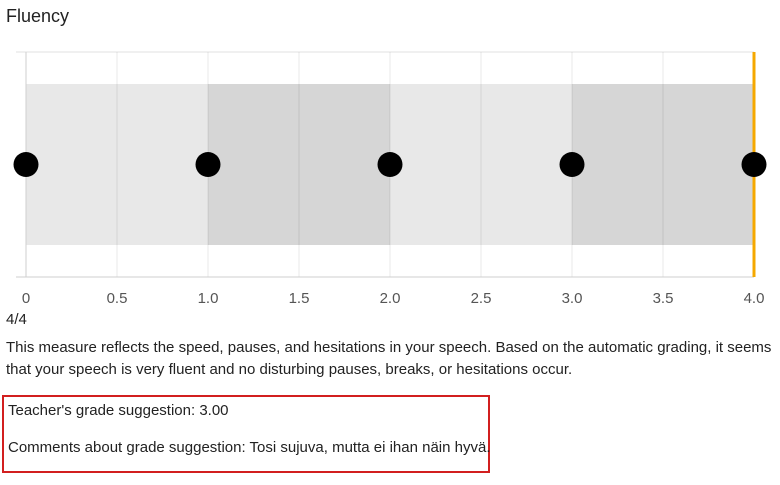 This screenshot has height=485, width=780. What do you see at coordinates (663, 298) in the screenshot?
I see `x-tick-label-7: 3.5` at bounding box center [663, 298].